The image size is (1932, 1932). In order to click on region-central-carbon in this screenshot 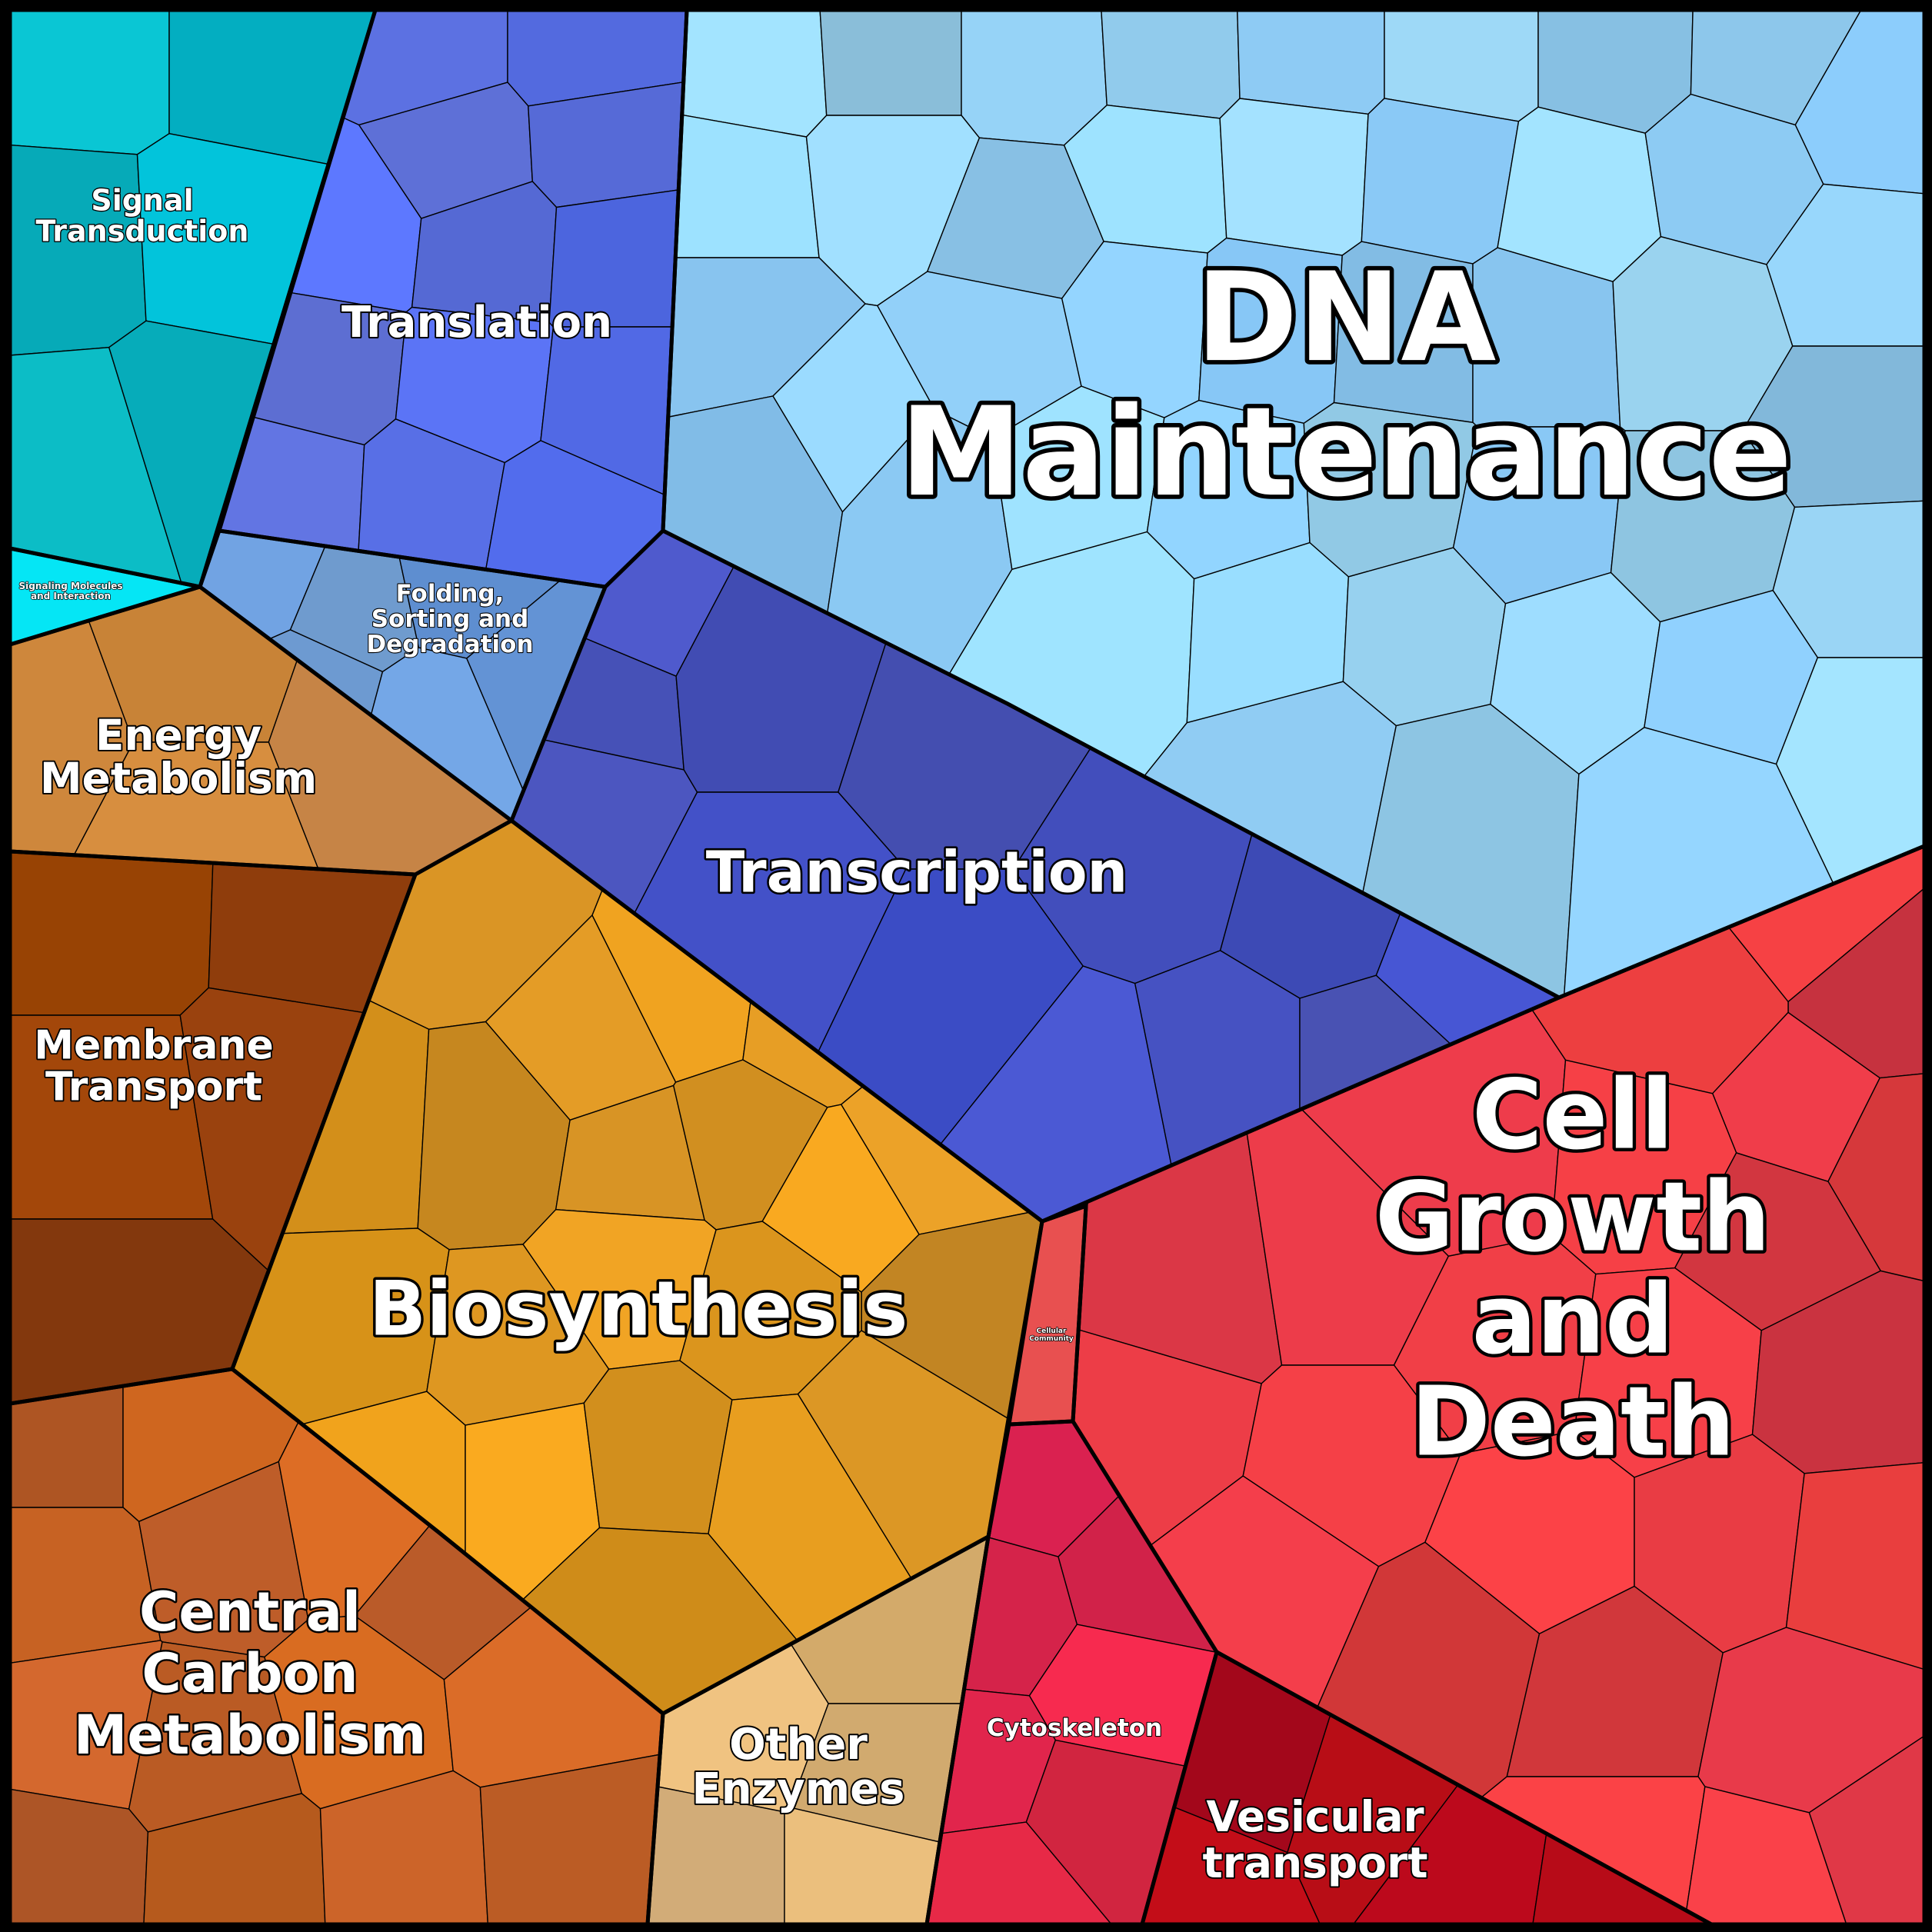, I will do `click(336, 1646)`.